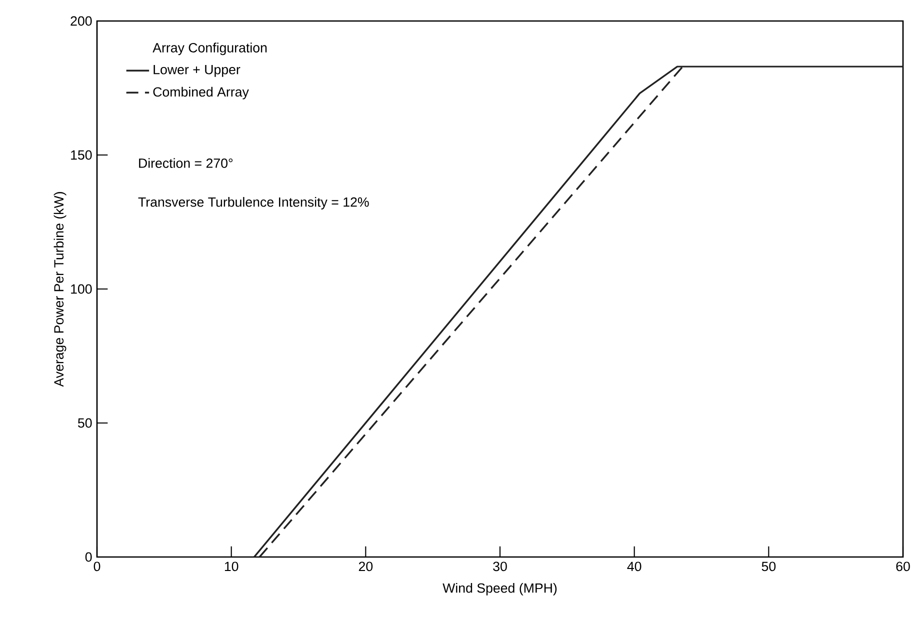 Image resolution: width=913 pixels, height=632 pixels. I want to click on x-tick-label: 20, so click(365, 567).